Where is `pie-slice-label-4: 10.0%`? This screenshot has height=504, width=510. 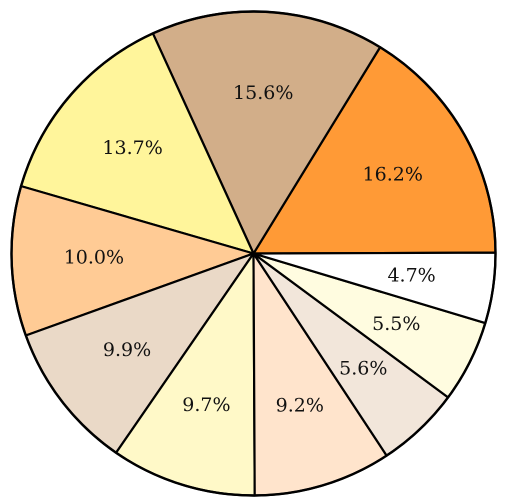
pie-slice-label-4: 10.0% is located at coordinates (94, 258).